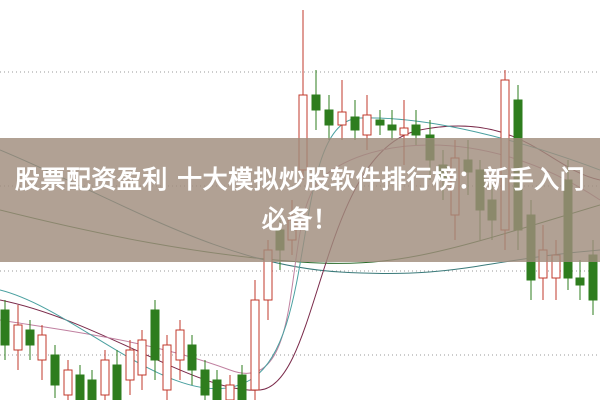 This screenshot has width=600, height=400. Describe the element at coordinates (300, 219) in the screenshot. I see `article-title-line2: 必备！` at that location.